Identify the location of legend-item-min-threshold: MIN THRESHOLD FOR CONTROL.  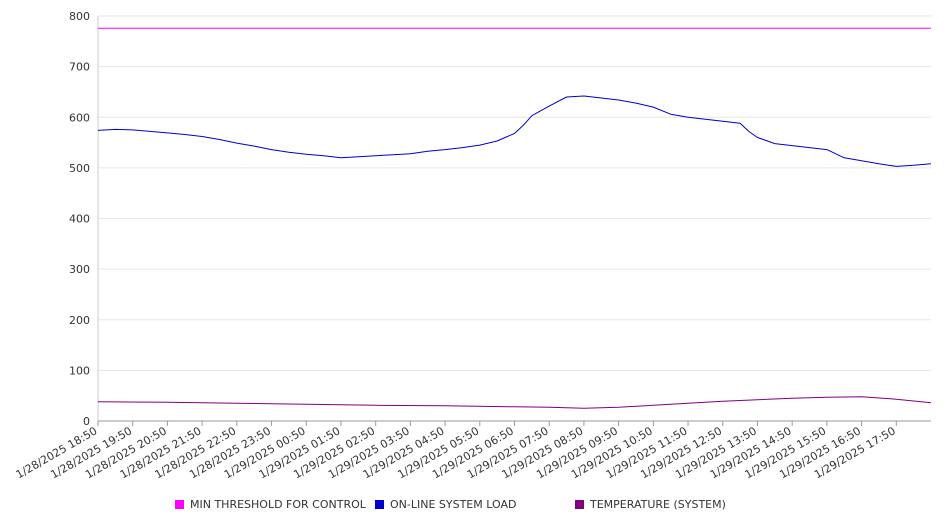
(270, 504).